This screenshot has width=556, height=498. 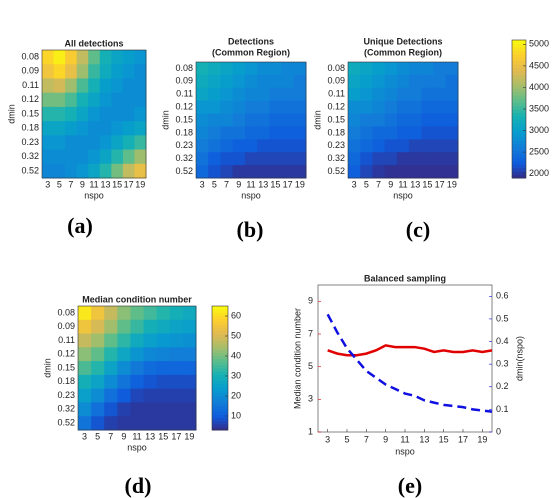 What do you see at coordinates (440, 184) in the screenshot?
I see `x-tick-label: 17` at bounding box center [440, 184].